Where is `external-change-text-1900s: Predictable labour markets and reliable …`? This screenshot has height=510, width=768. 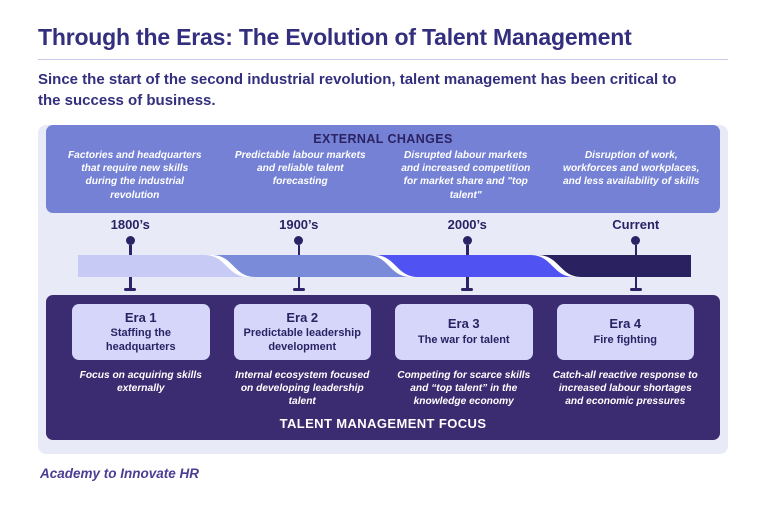
external-change-text-1900s: Predictable labour markets and reliable … is located at coordinates (300, 168).